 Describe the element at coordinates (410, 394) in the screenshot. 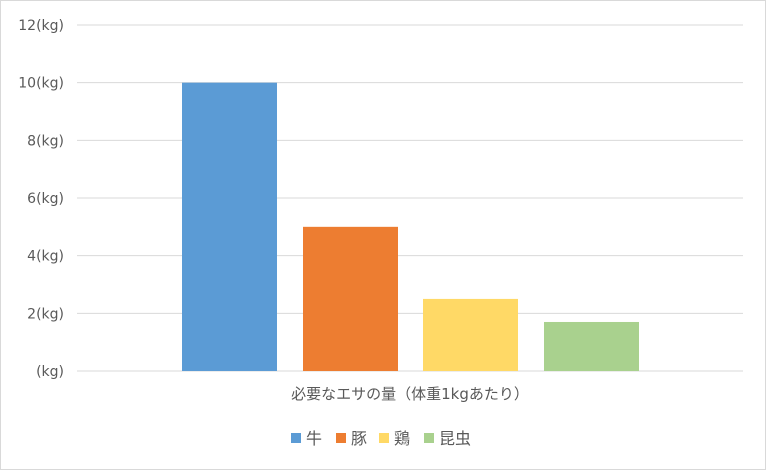

I see `x-category-label: 必要なエサの量（体重1kgあたり）` at that location.